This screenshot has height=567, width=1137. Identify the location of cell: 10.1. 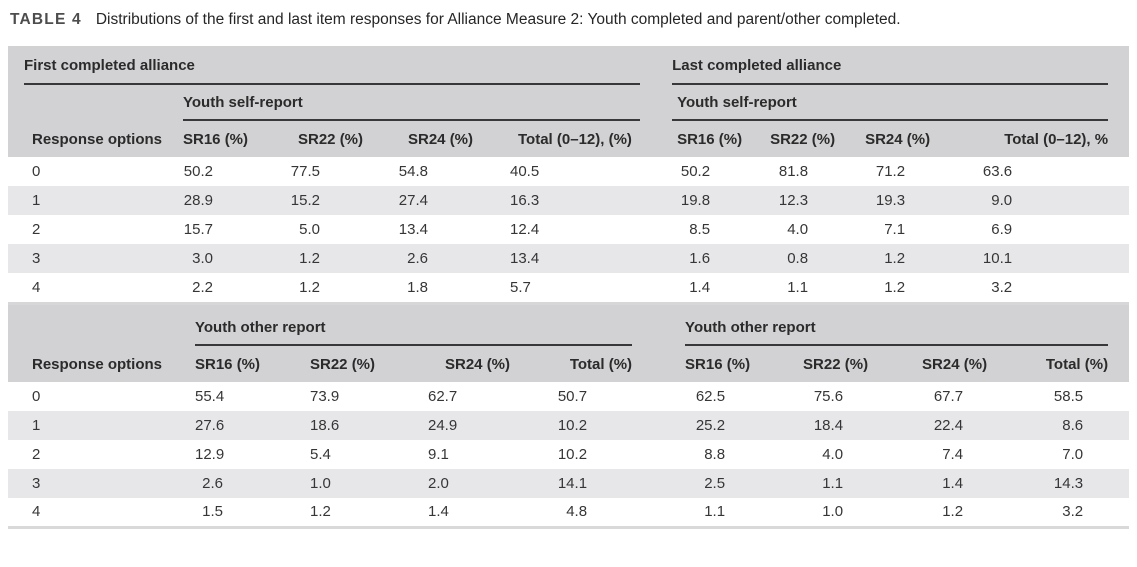
(997, 258).